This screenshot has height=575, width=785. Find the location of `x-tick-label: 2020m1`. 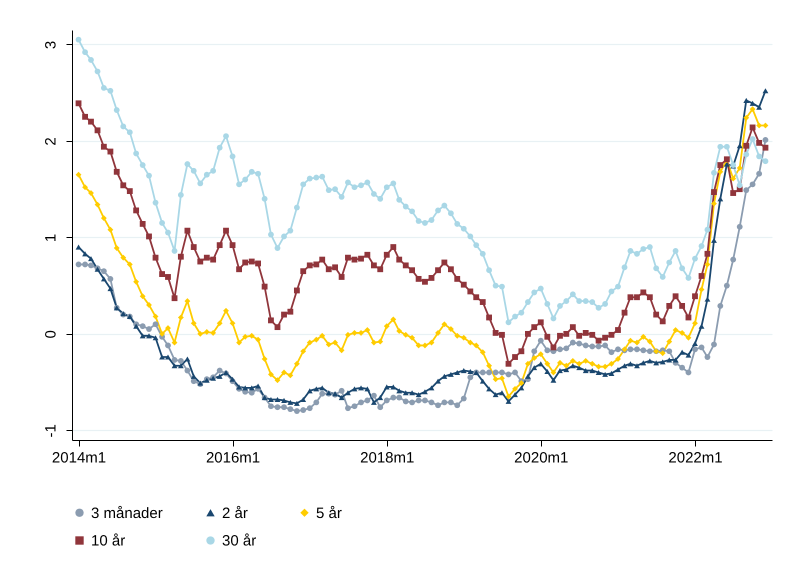

x-tick-label: 2020m1 is located at coordinates (541, 458).